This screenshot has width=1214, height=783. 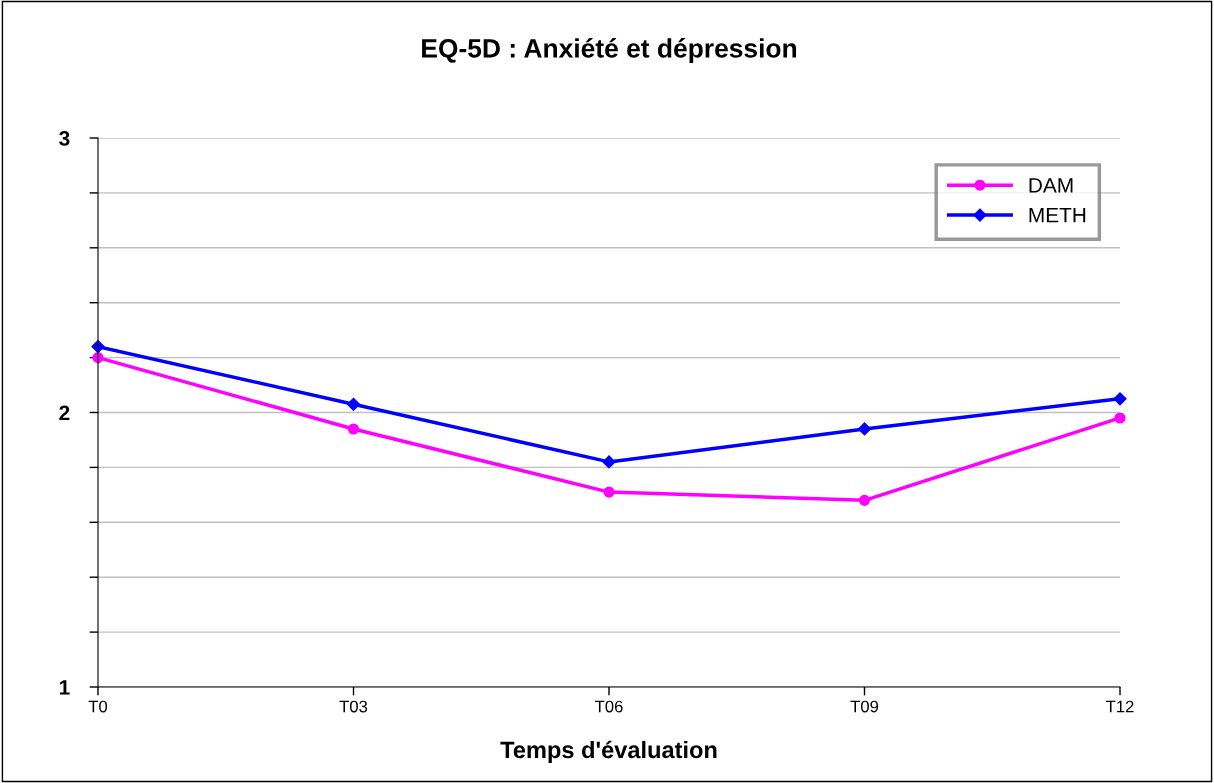 What do you see at coordinates (609, 706) in the screenshot?
I see `x-tick-label: T06` at bounding box center [609, 706].